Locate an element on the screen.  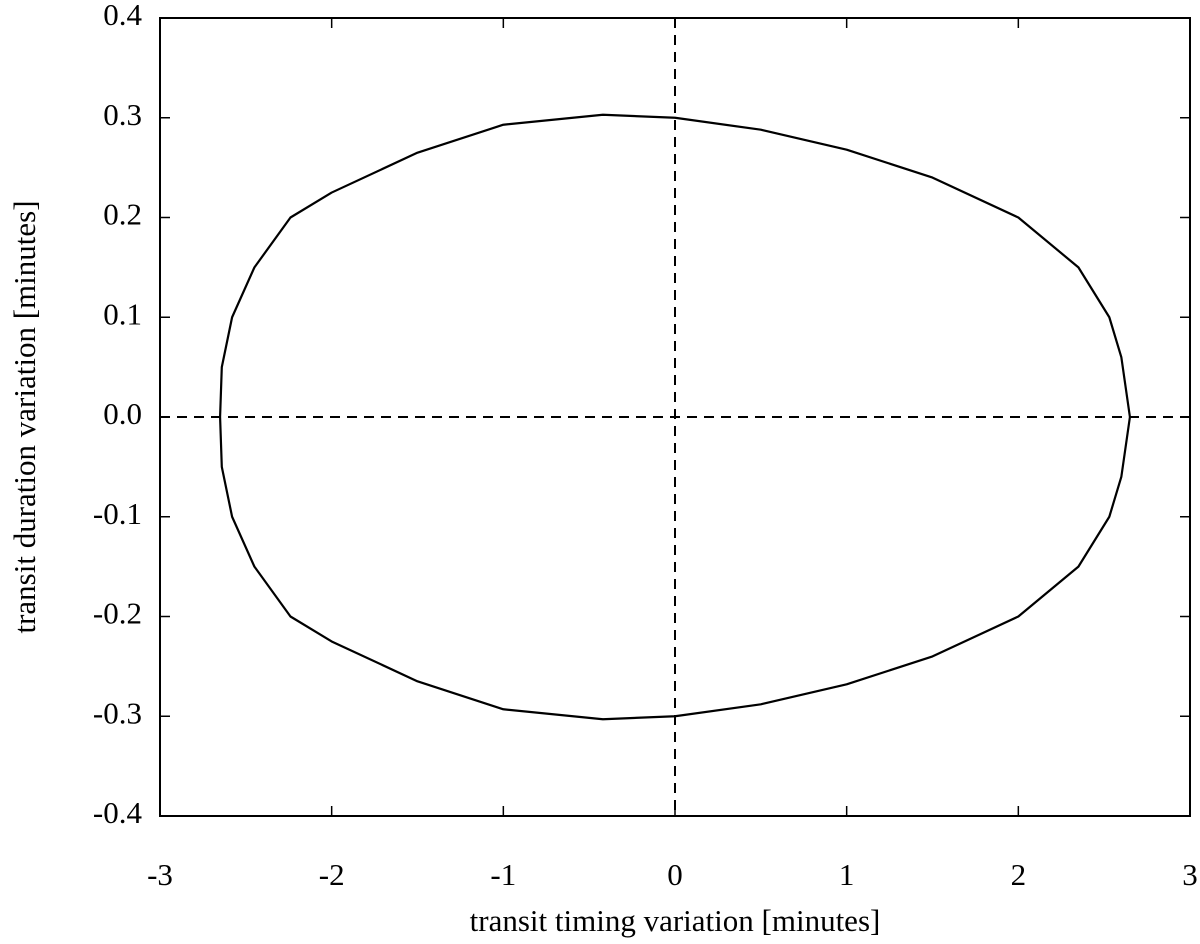
y-tick-label: -0.2 is located at coordinates (117, 613).